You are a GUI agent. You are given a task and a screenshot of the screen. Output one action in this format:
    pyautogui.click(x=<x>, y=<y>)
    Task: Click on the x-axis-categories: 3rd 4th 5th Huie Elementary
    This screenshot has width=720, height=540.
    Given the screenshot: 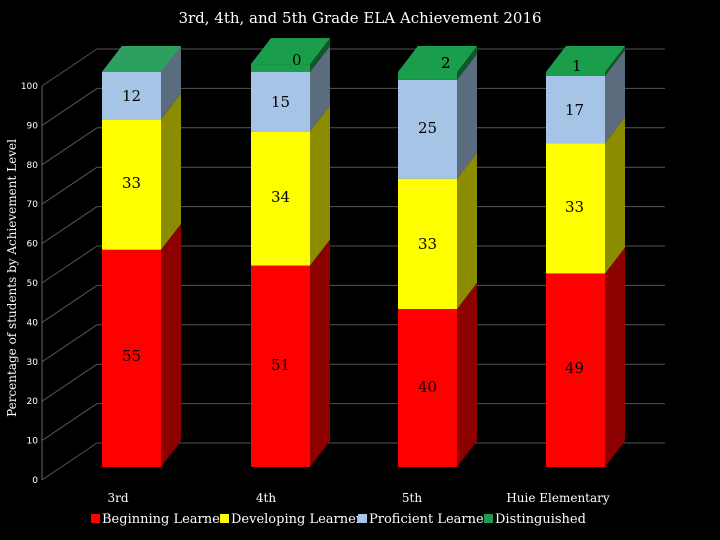 What is the action you would take?
    pyautogui.click(x=358, y=498)
    